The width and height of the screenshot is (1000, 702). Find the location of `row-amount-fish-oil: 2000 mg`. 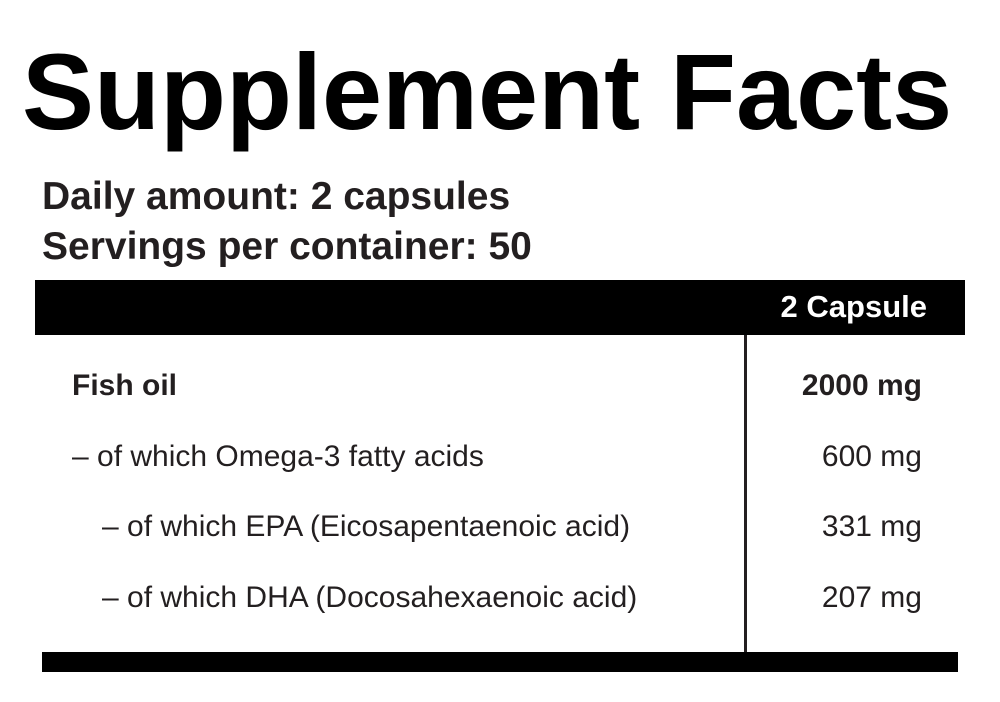

row-amount-fish-oil: 2000 mg is located at coordinates (861, 385).